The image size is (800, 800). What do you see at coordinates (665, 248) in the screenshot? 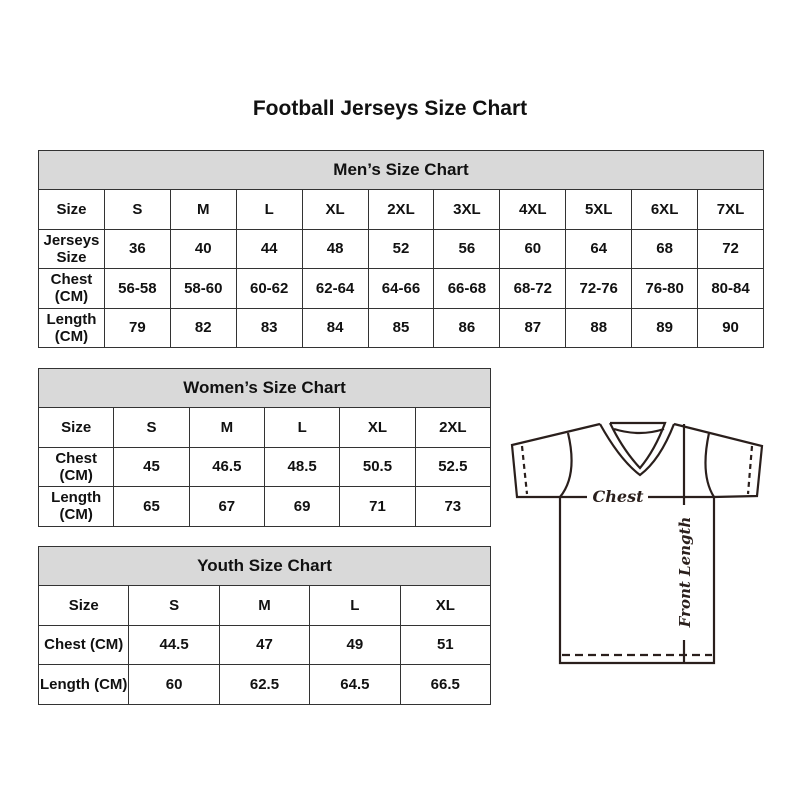
I see `table-cell: 68` at bounding box center [665, 248].